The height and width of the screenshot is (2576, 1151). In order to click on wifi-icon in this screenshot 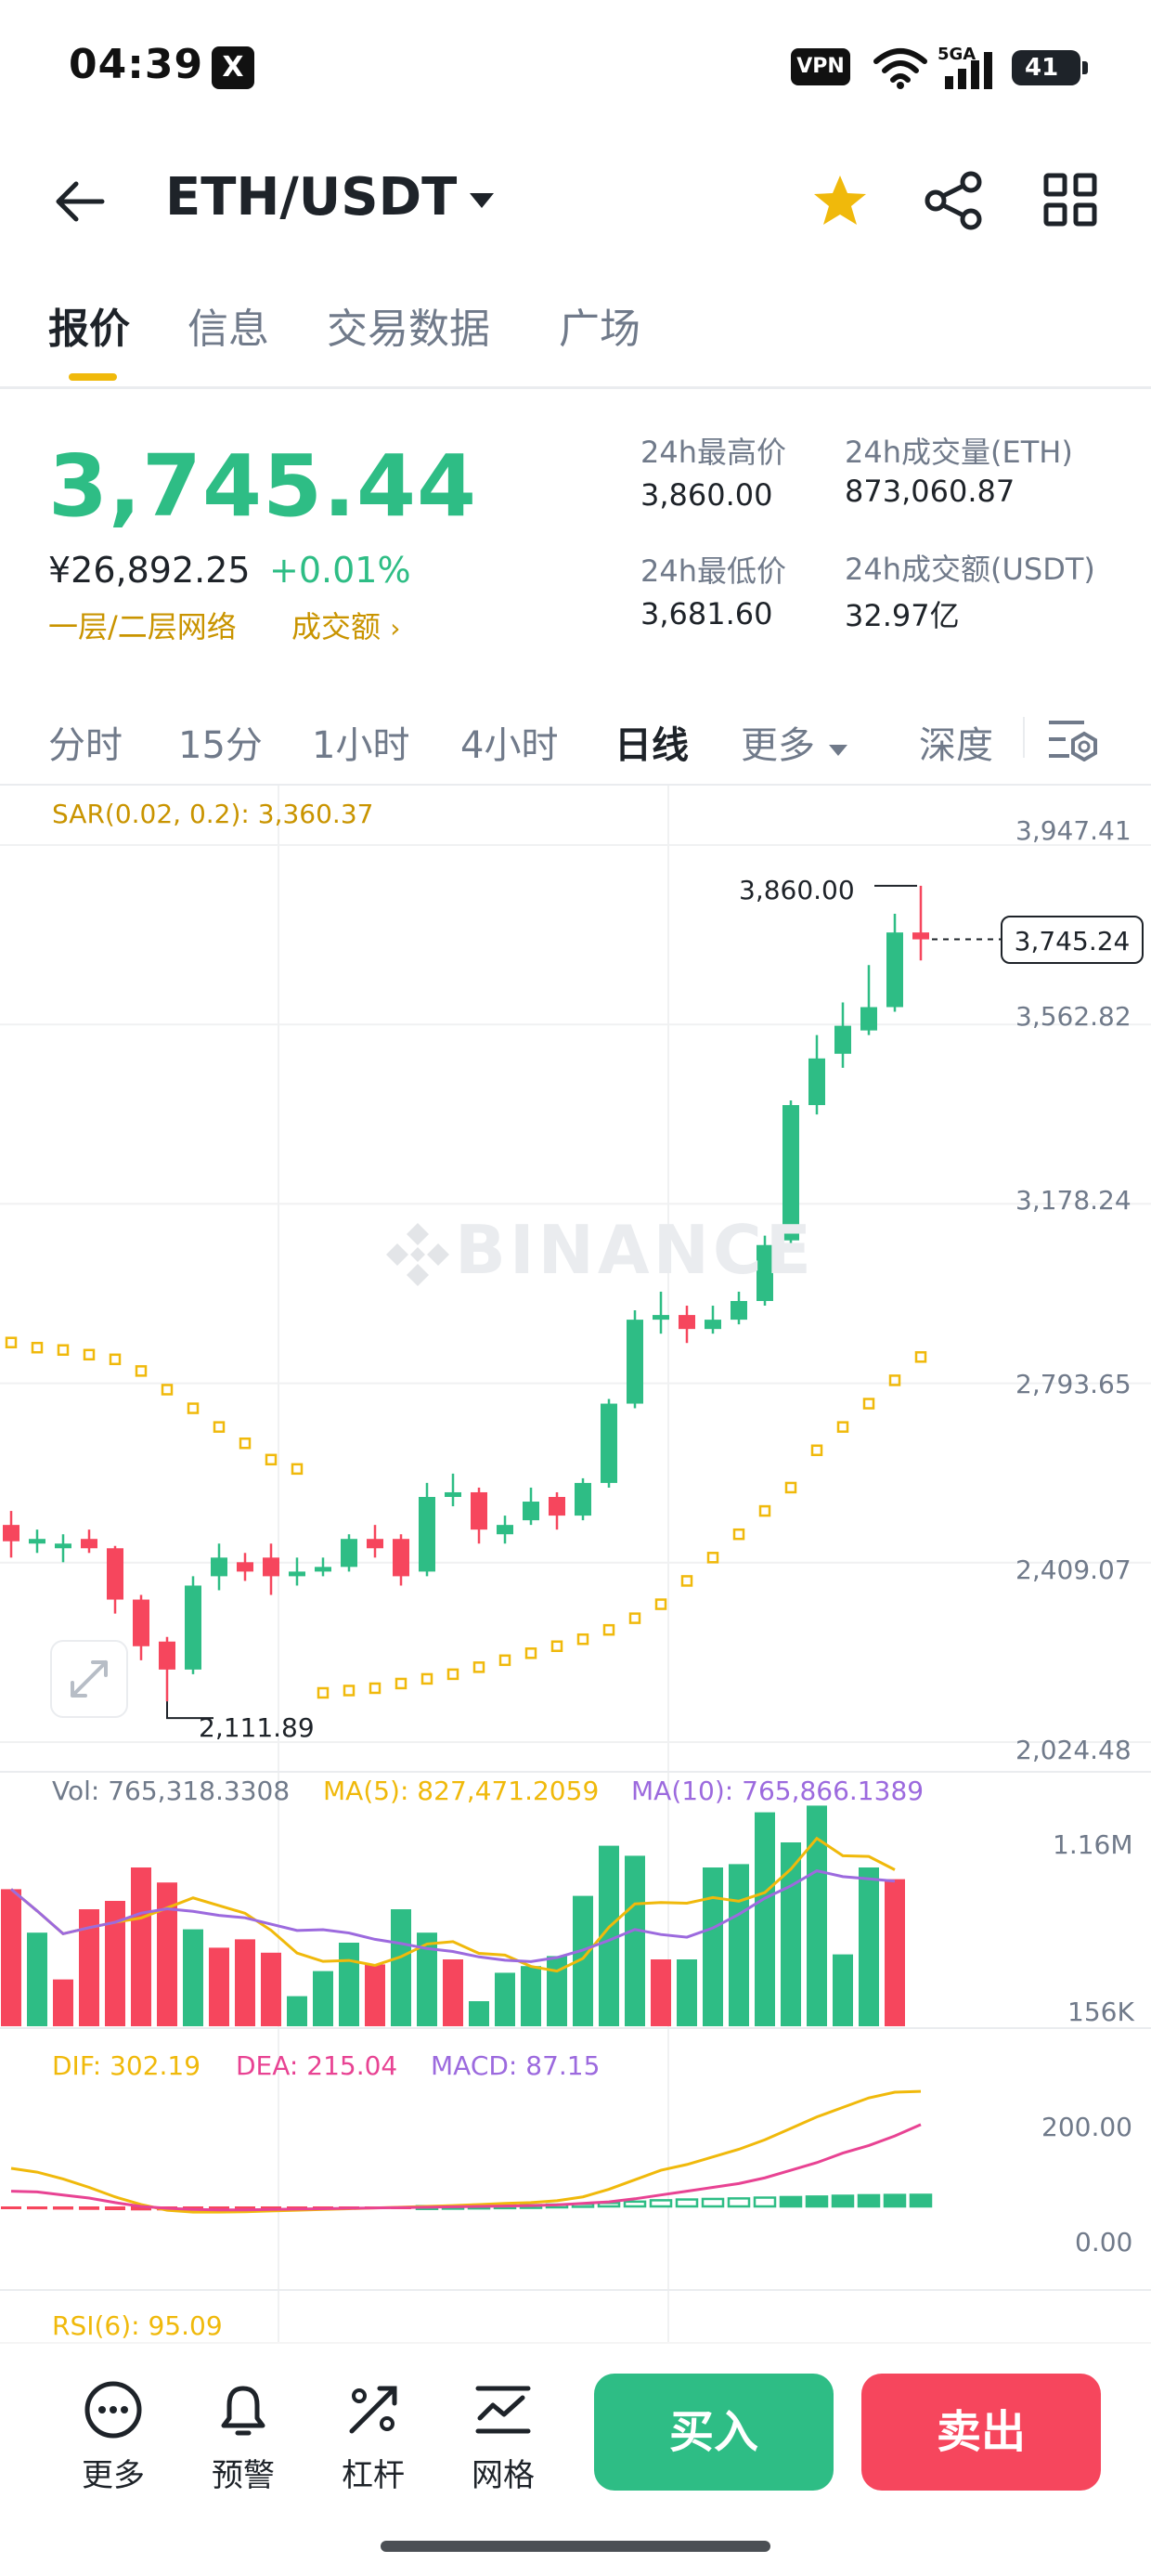, I will do `click(900, 69)`.